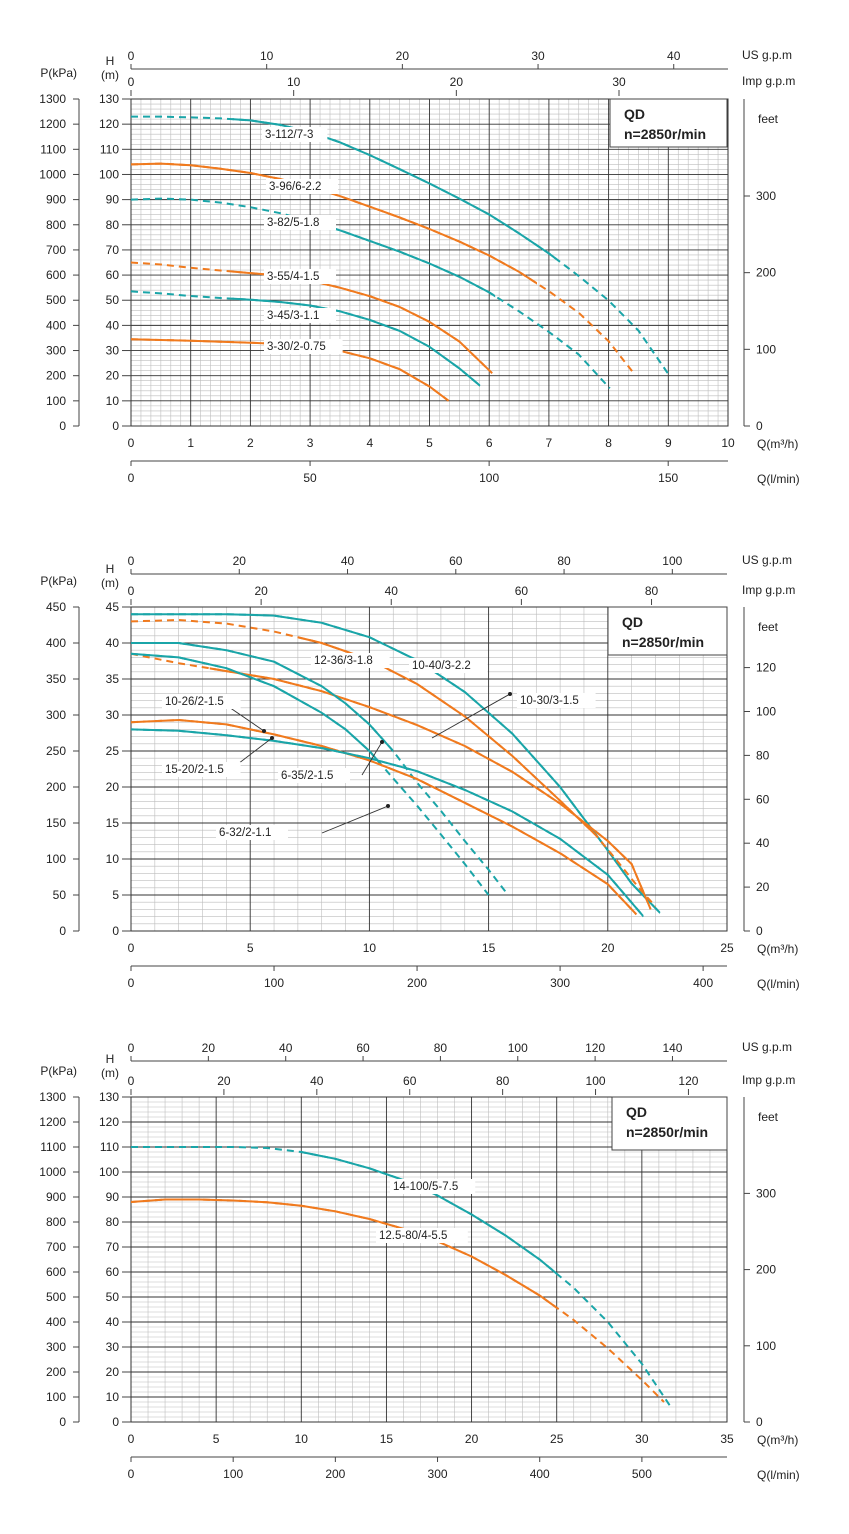 This screenshot has width=849, height=1534. What do you see at coordinates (557, 1439) in the screenshot?
I see `q-tick-label: 25` at bounding box center [557, 1439].